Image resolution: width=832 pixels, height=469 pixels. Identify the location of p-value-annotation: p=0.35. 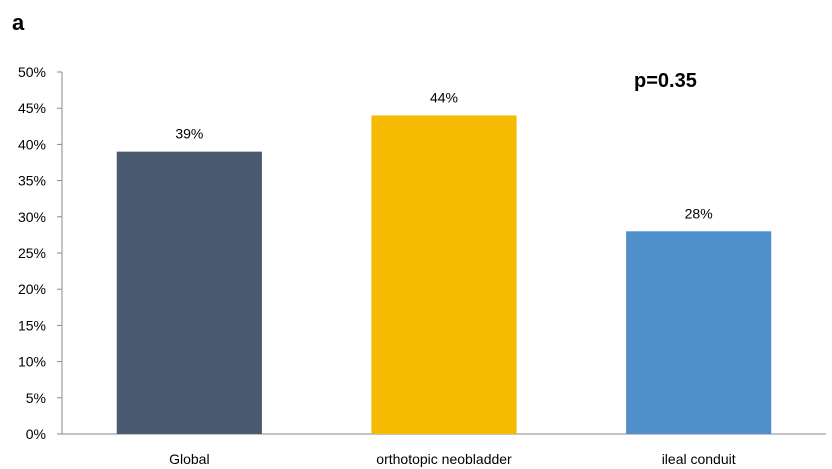
(665, 81).